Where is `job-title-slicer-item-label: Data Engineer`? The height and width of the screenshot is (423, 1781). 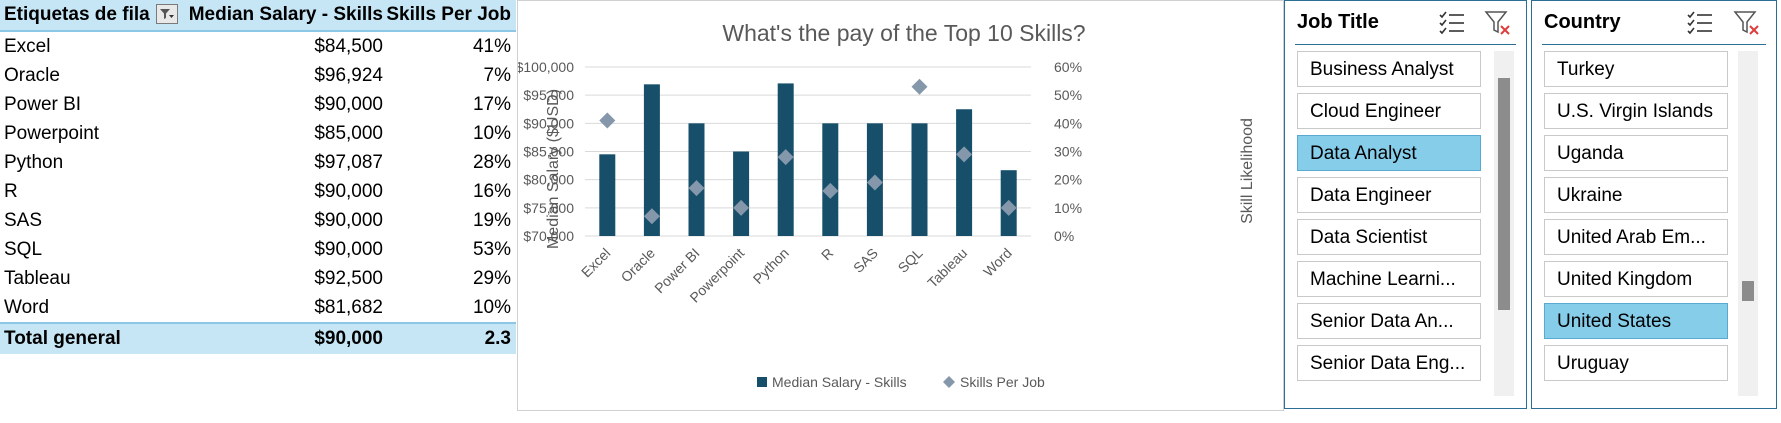 job-title-slicer-item-label: Data Engineer is located at coordinates (1371, 195).